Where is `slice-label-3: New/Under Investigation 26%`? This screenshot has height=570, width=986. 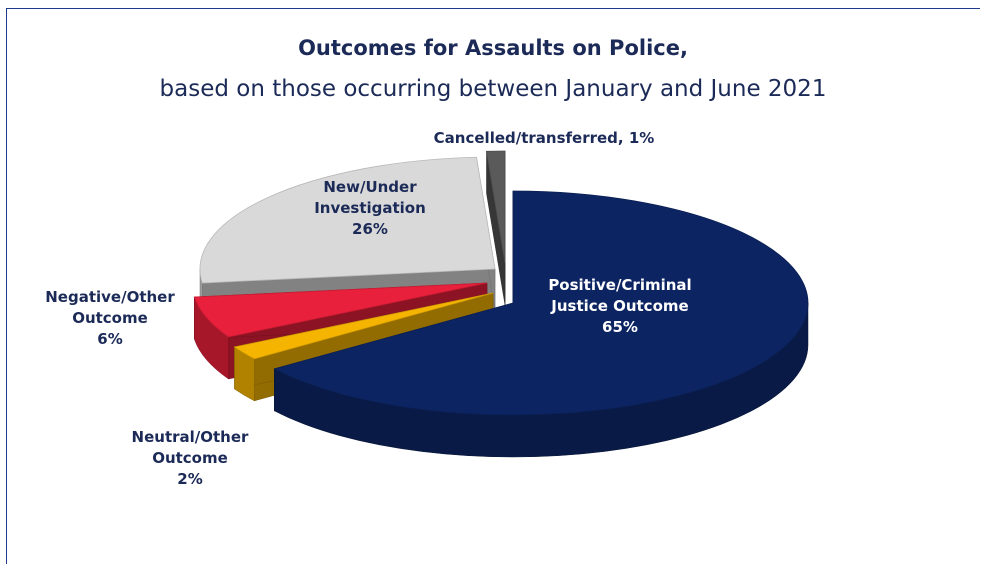
slice-label-3: New/Under Investigation 26% is located at coordinates (370, 208).